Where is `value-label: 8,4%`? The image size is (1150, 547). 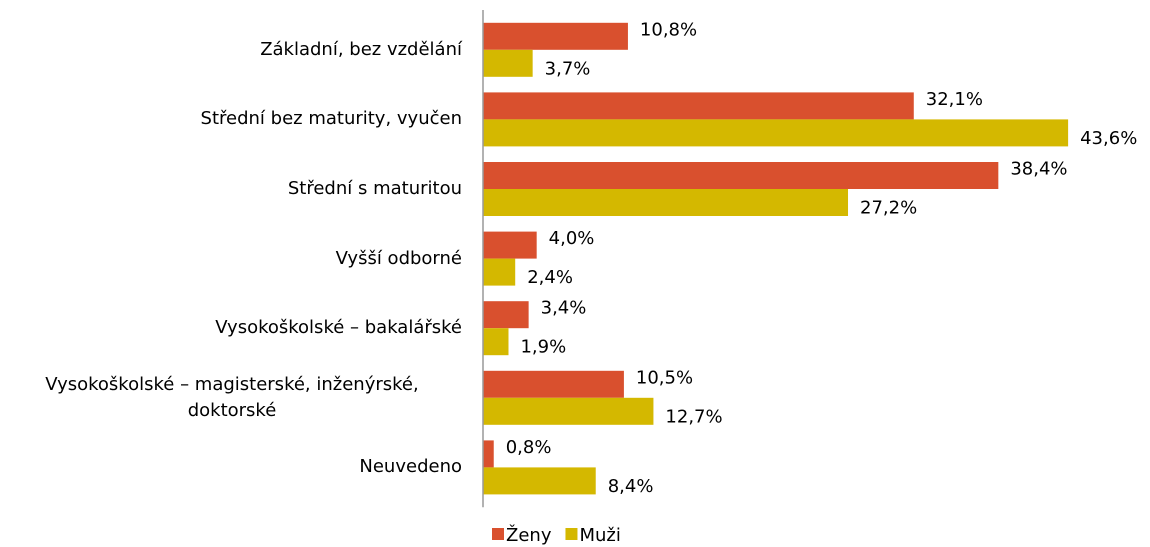
value-label: 8,4% is located at coordinates (631, 486).